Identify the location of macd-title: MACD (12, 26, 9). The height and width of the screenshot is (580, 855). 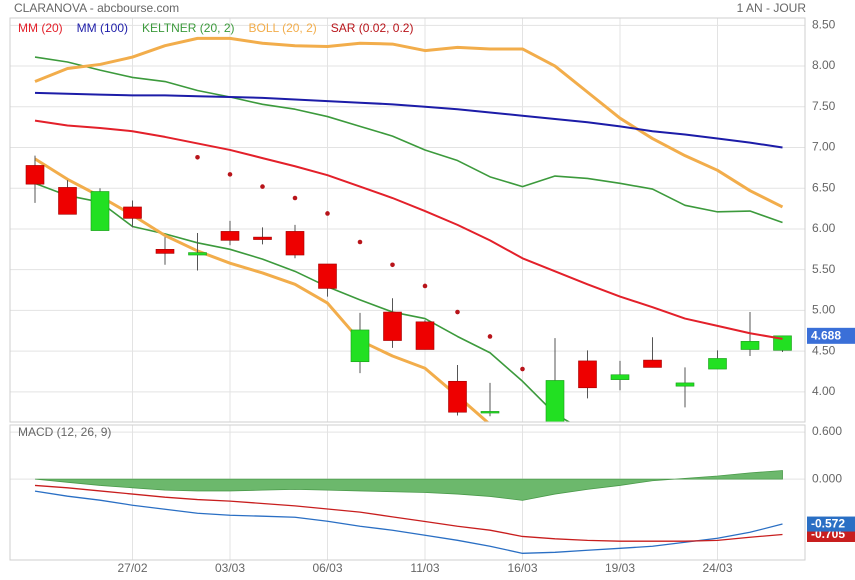
(64, 432).